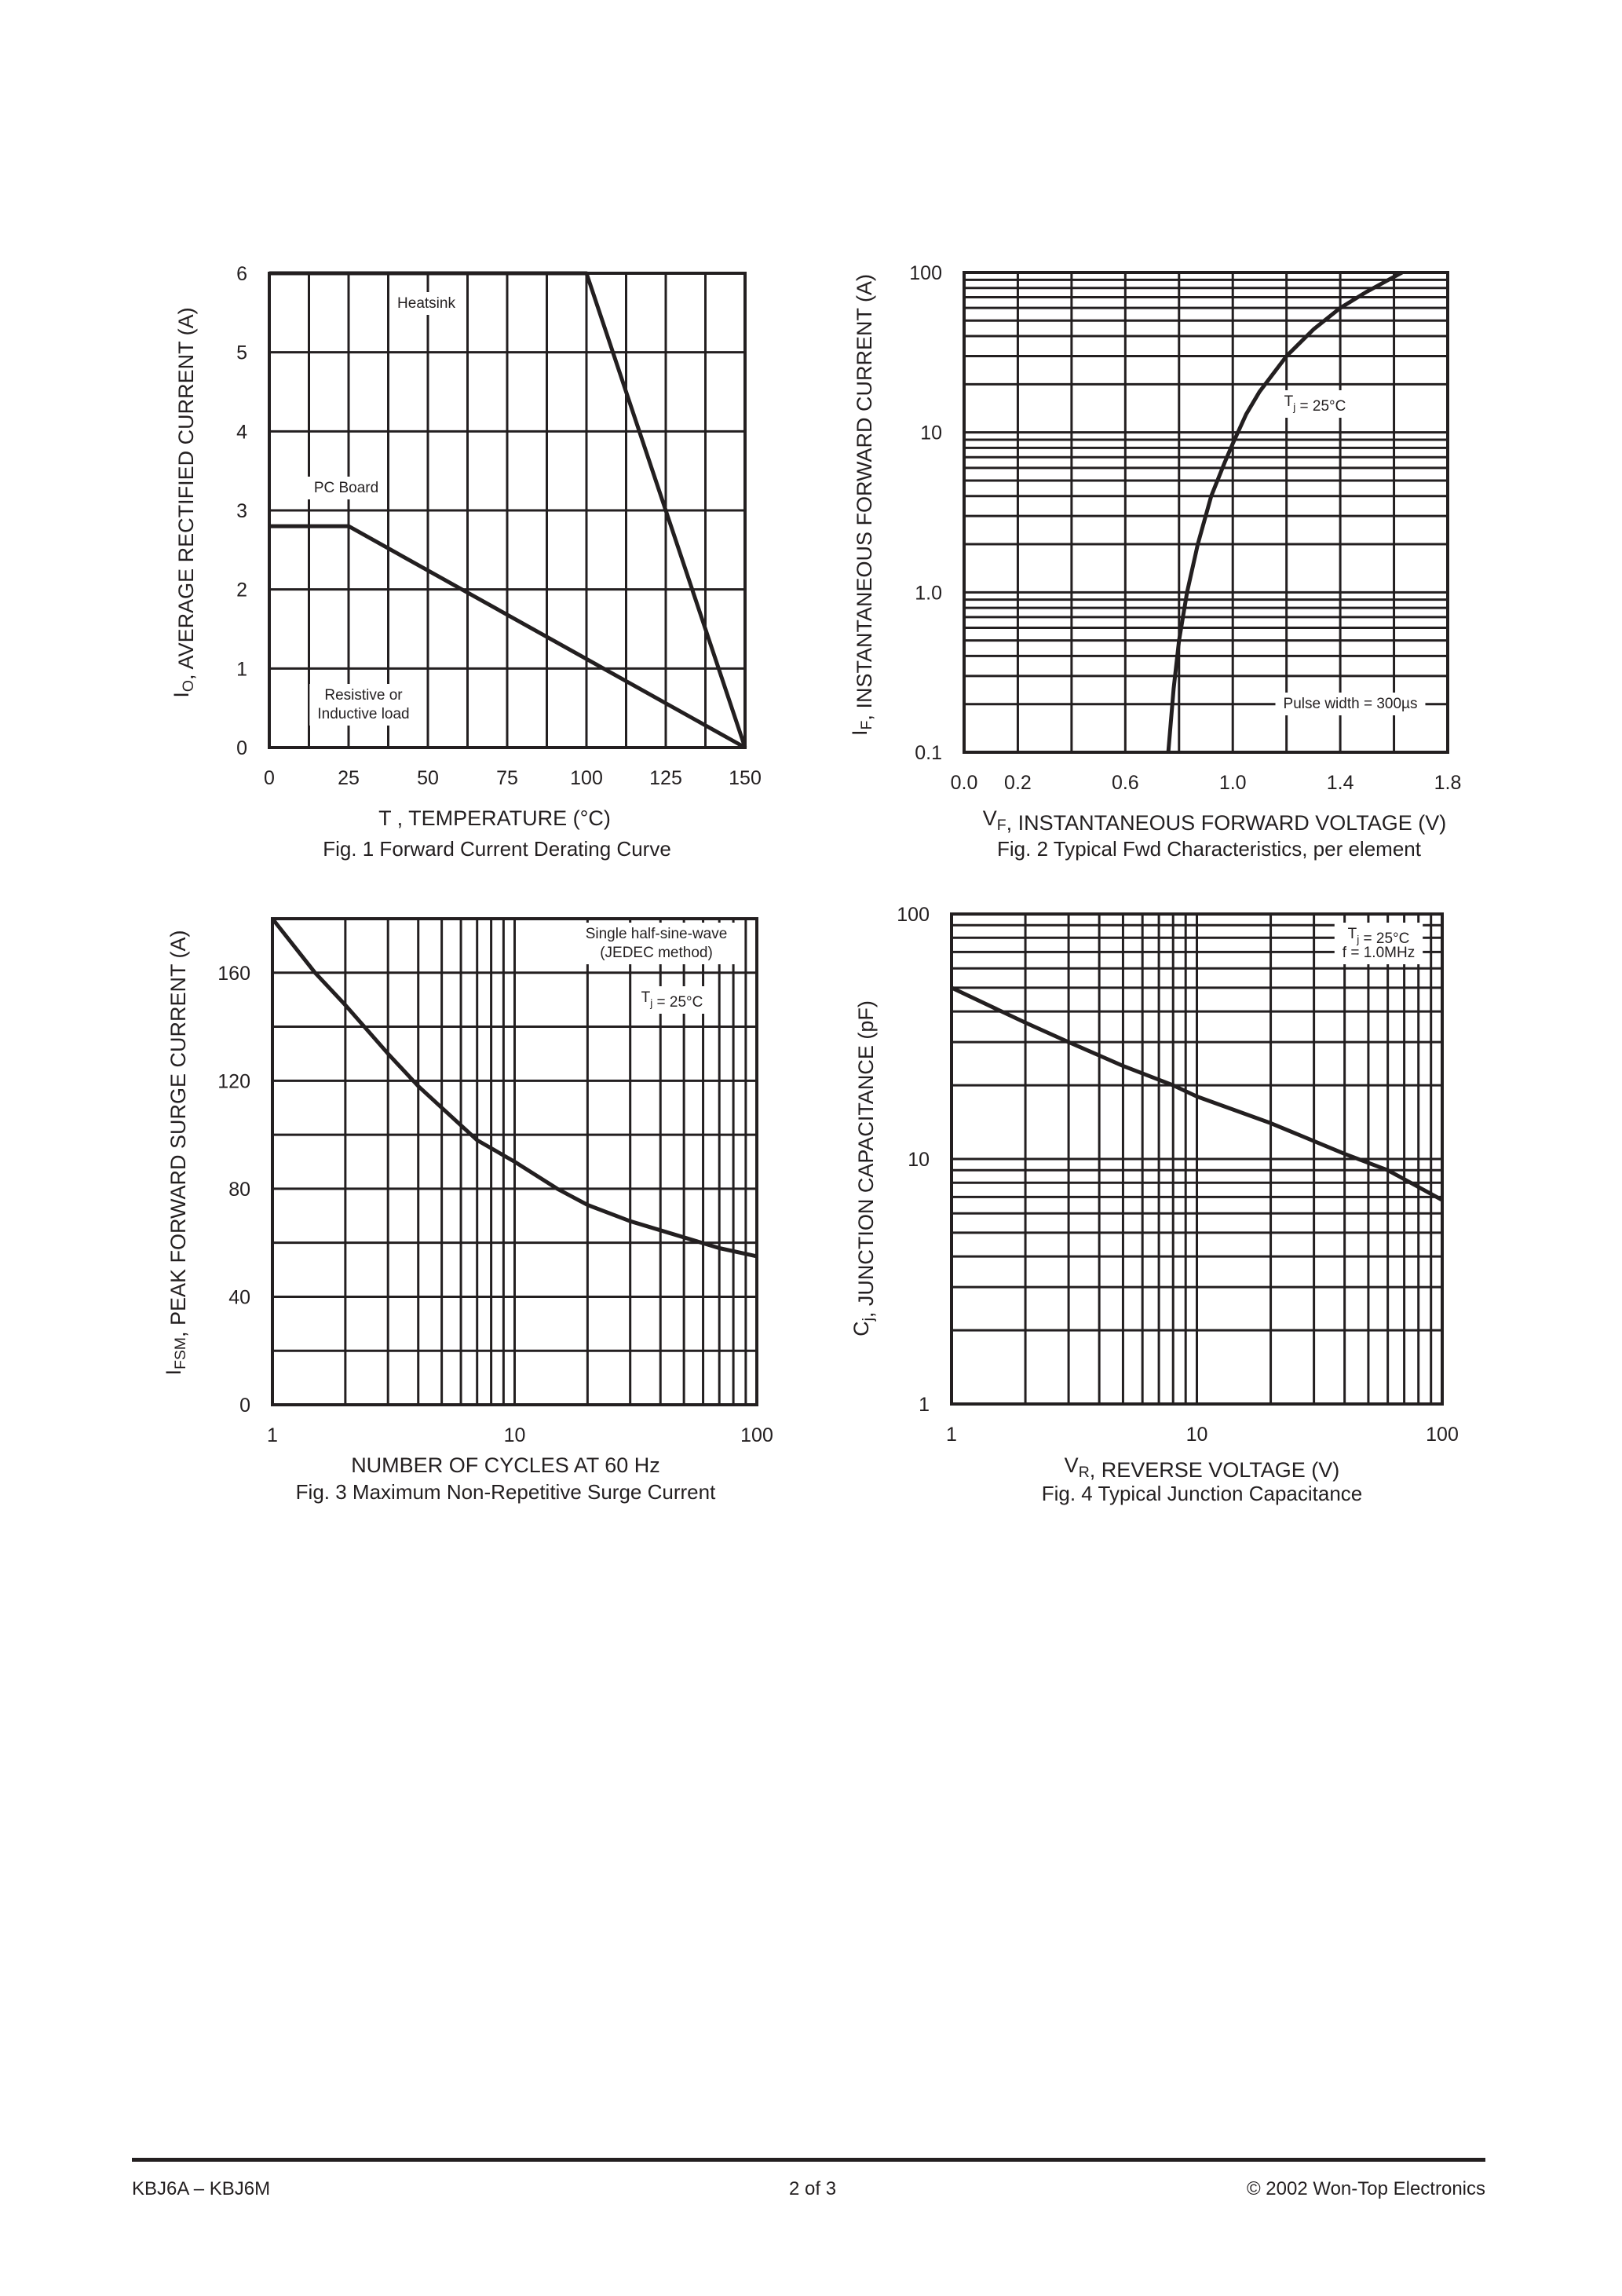 The image size is (1622, 2296). What do you see at coordinates (242, 353) in the screenshot?
I see `y-tick-label: 5` at bounding box center [242, 353].